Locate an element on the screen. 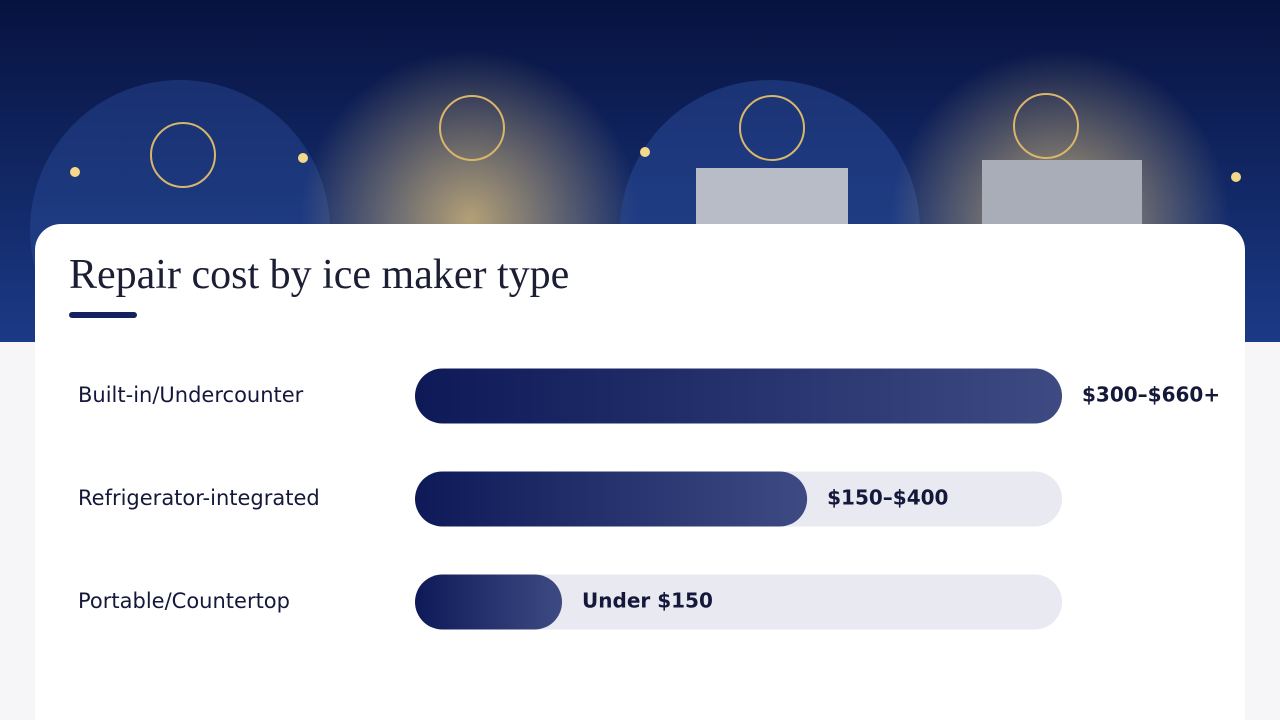  bar-track is located at coordinates (738, 602).